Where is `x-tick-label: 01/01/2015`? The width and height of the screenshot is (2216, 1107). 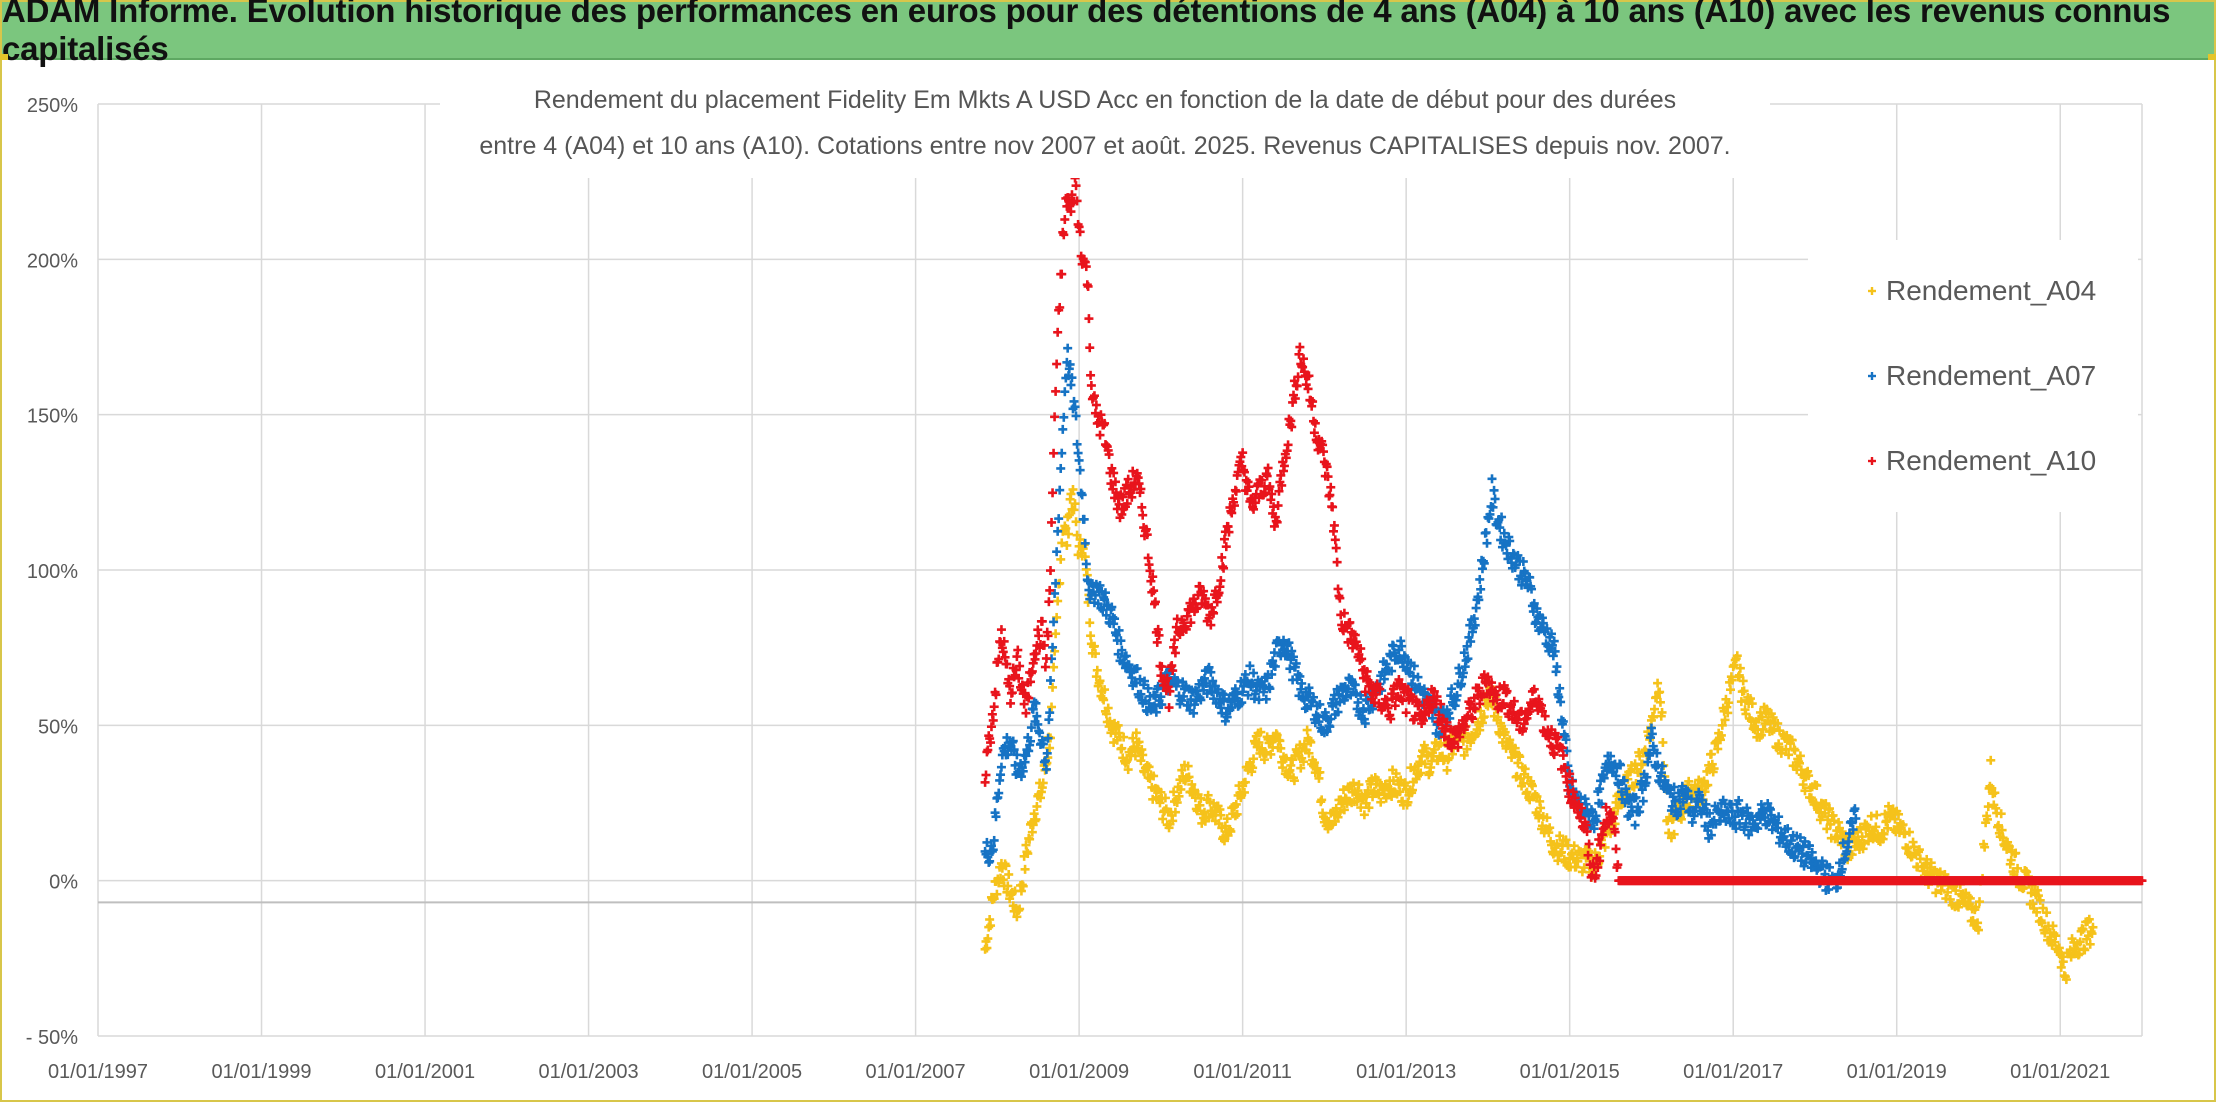 x-tick-label: 01/01/2015 is located at coordinates (1570, 1072).